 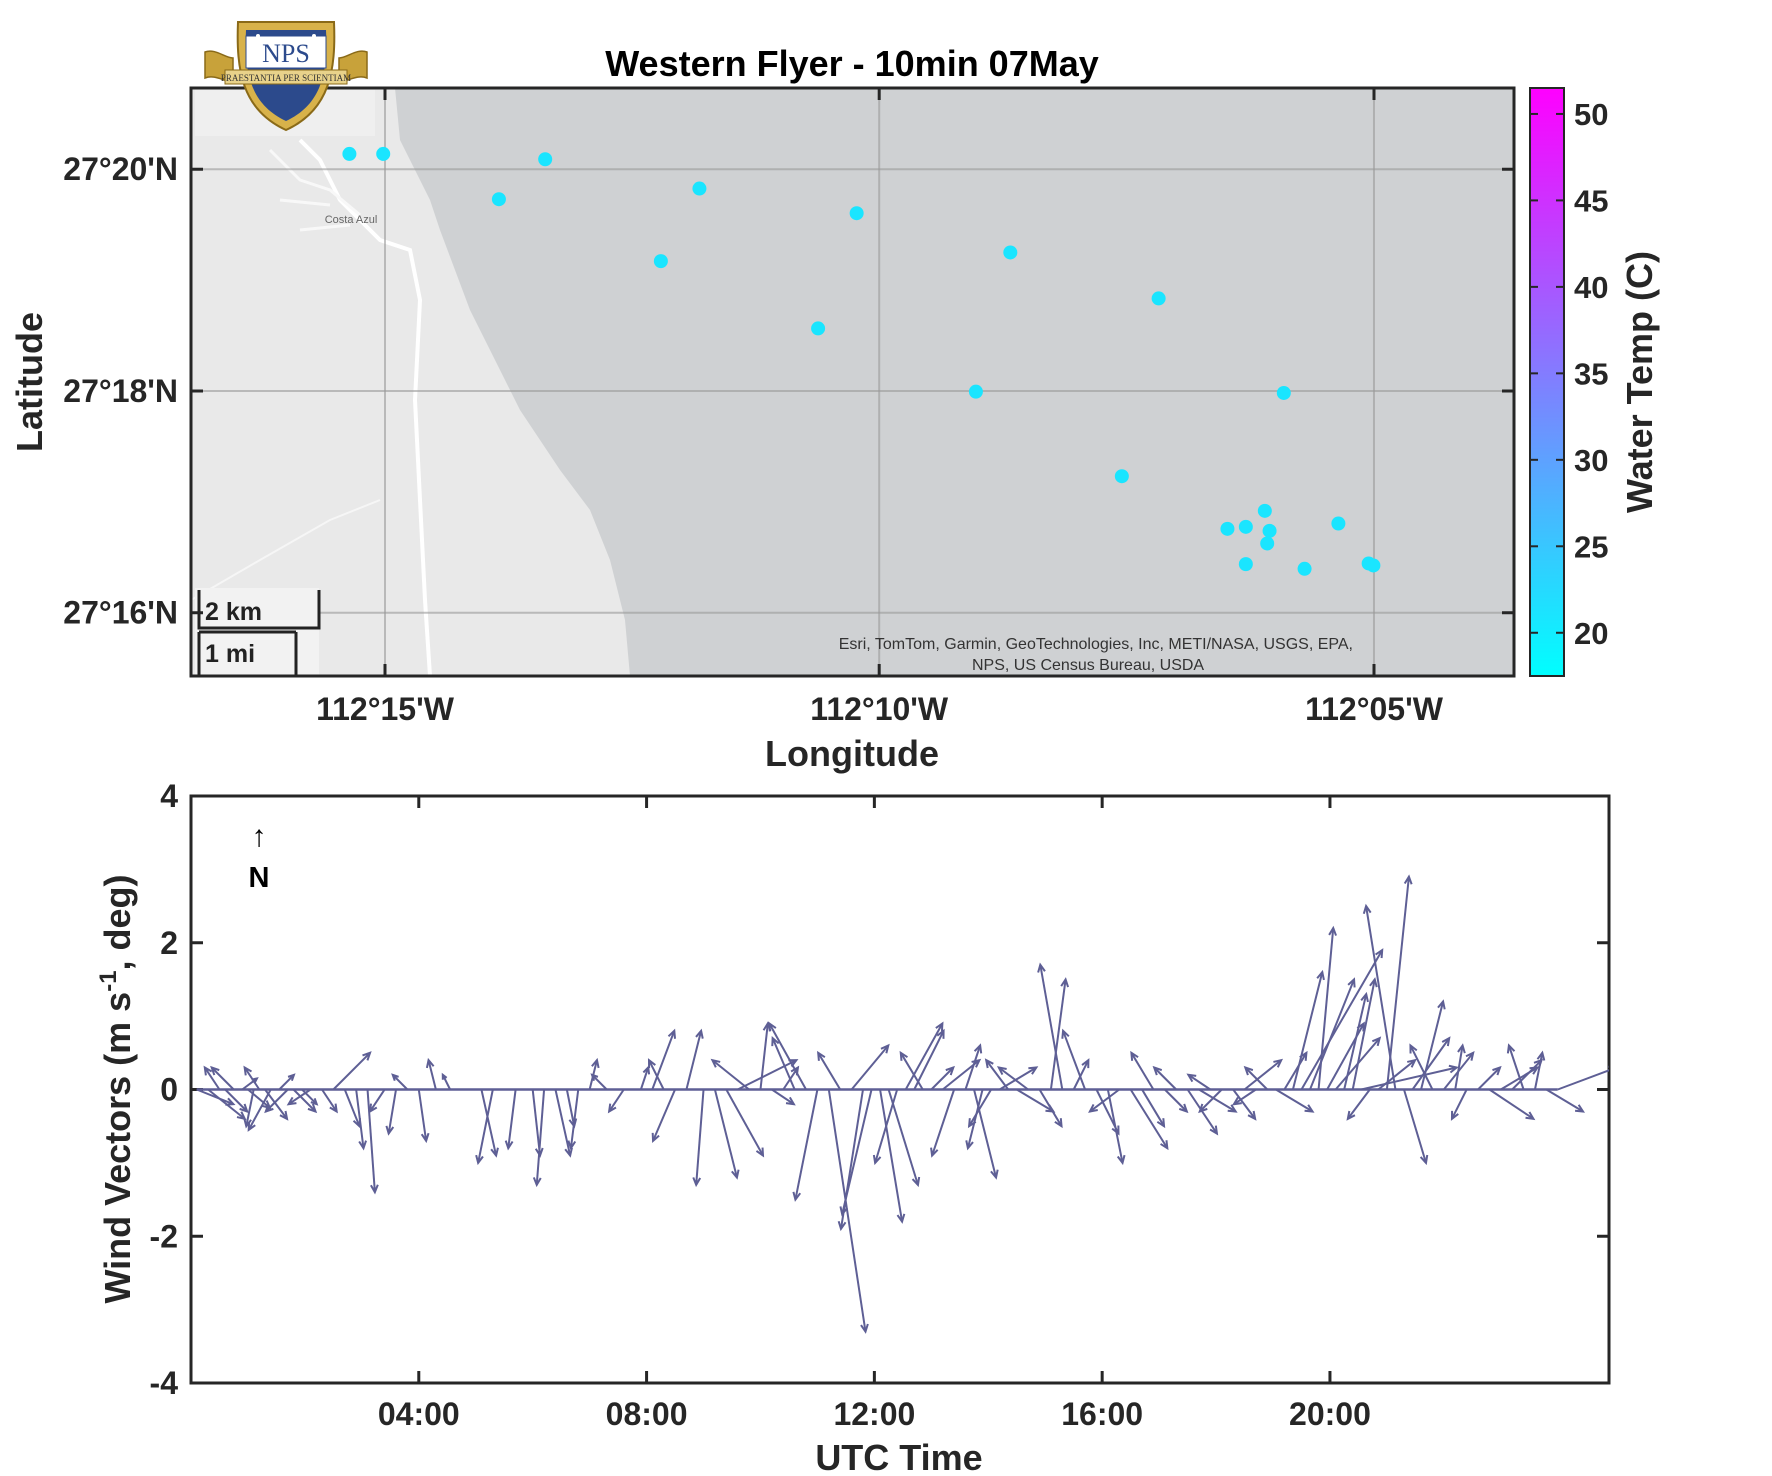 I want to click on nps-logo: NPS PRAESTANTIA PER SCIENTIAM, so click(x=286, y=76).